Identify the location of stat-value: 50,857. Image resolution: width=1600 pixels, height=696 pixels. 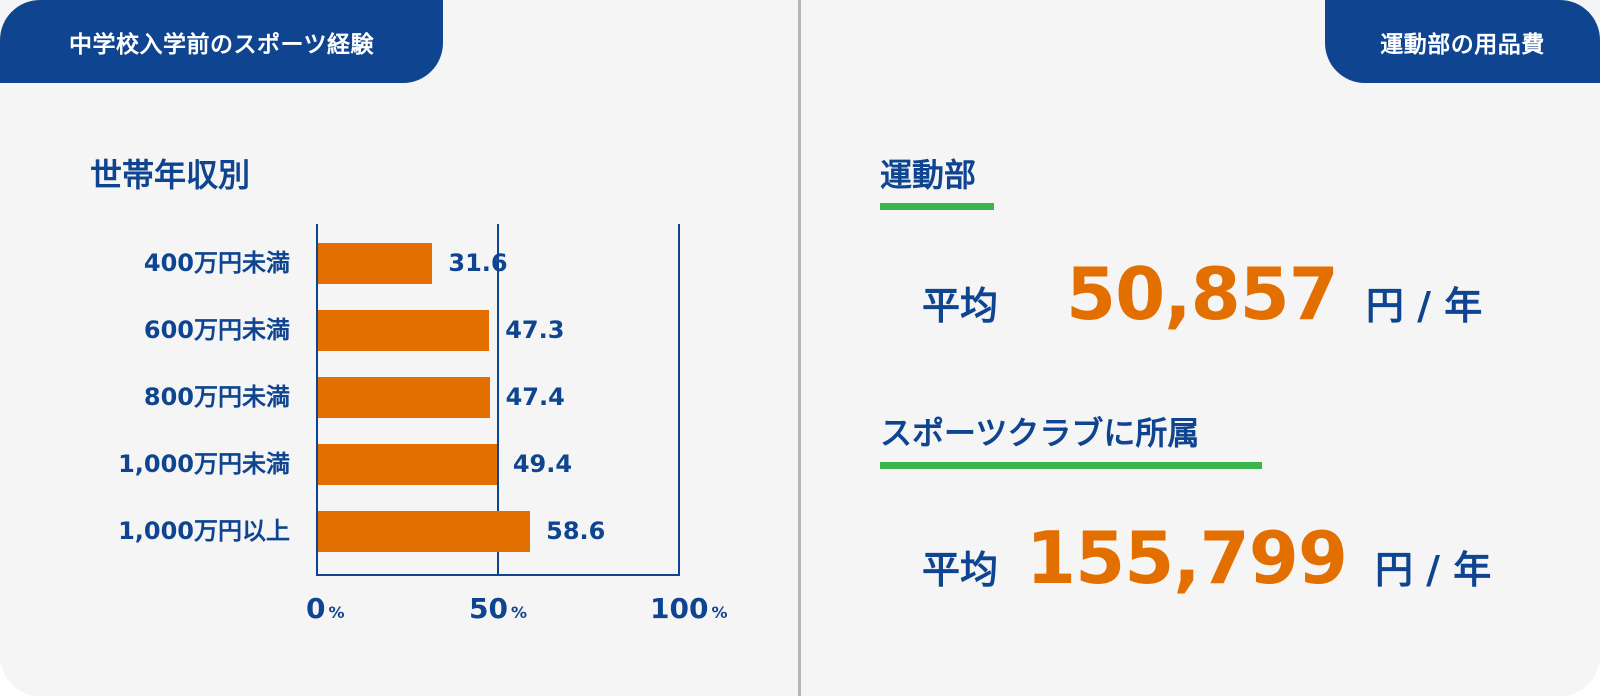
(1202, 294).